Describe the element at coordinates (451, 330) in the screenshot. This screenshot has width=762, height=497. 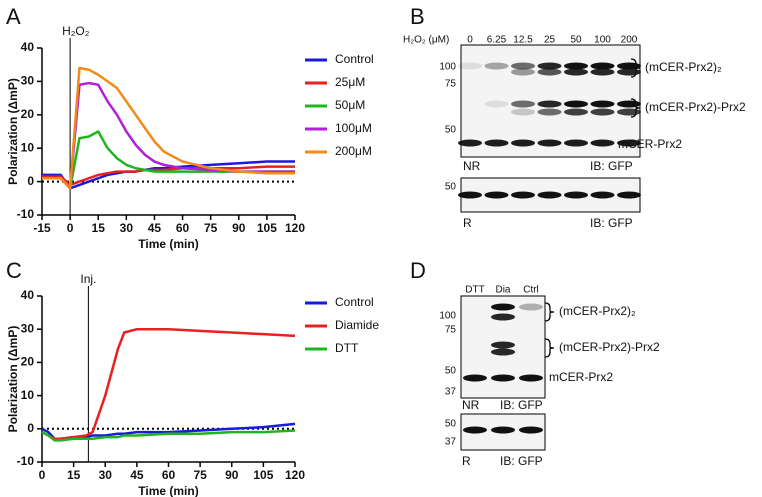
I see `mw-marker: 75` at that location.